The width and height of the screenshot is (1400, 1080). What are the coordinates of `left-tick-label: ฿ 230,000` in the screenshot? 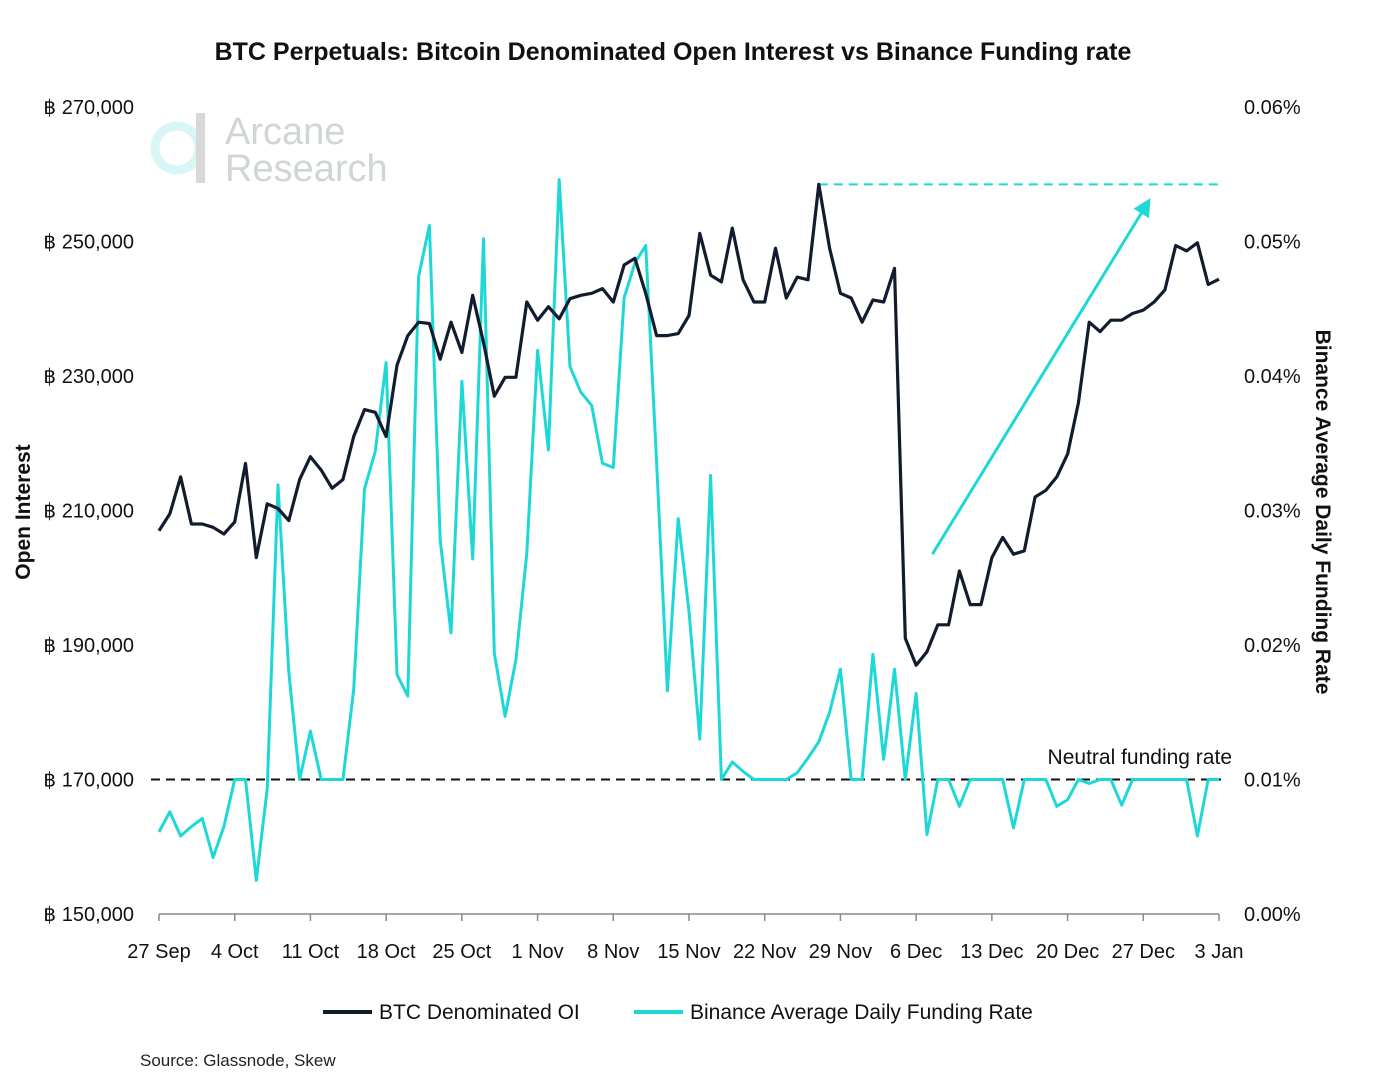 It's located at (88, 377).